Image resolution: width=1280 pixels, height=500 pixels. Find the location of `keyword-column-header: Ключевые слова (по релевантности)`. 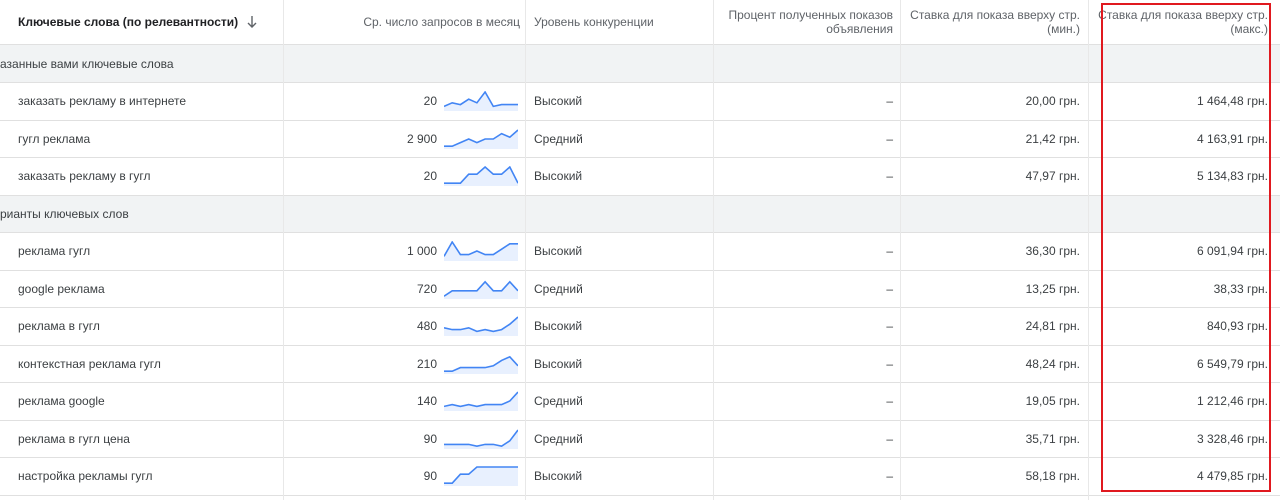

keyword-column-header: Ключевые слова (по релевантности) is located at coordinates (150, 22).